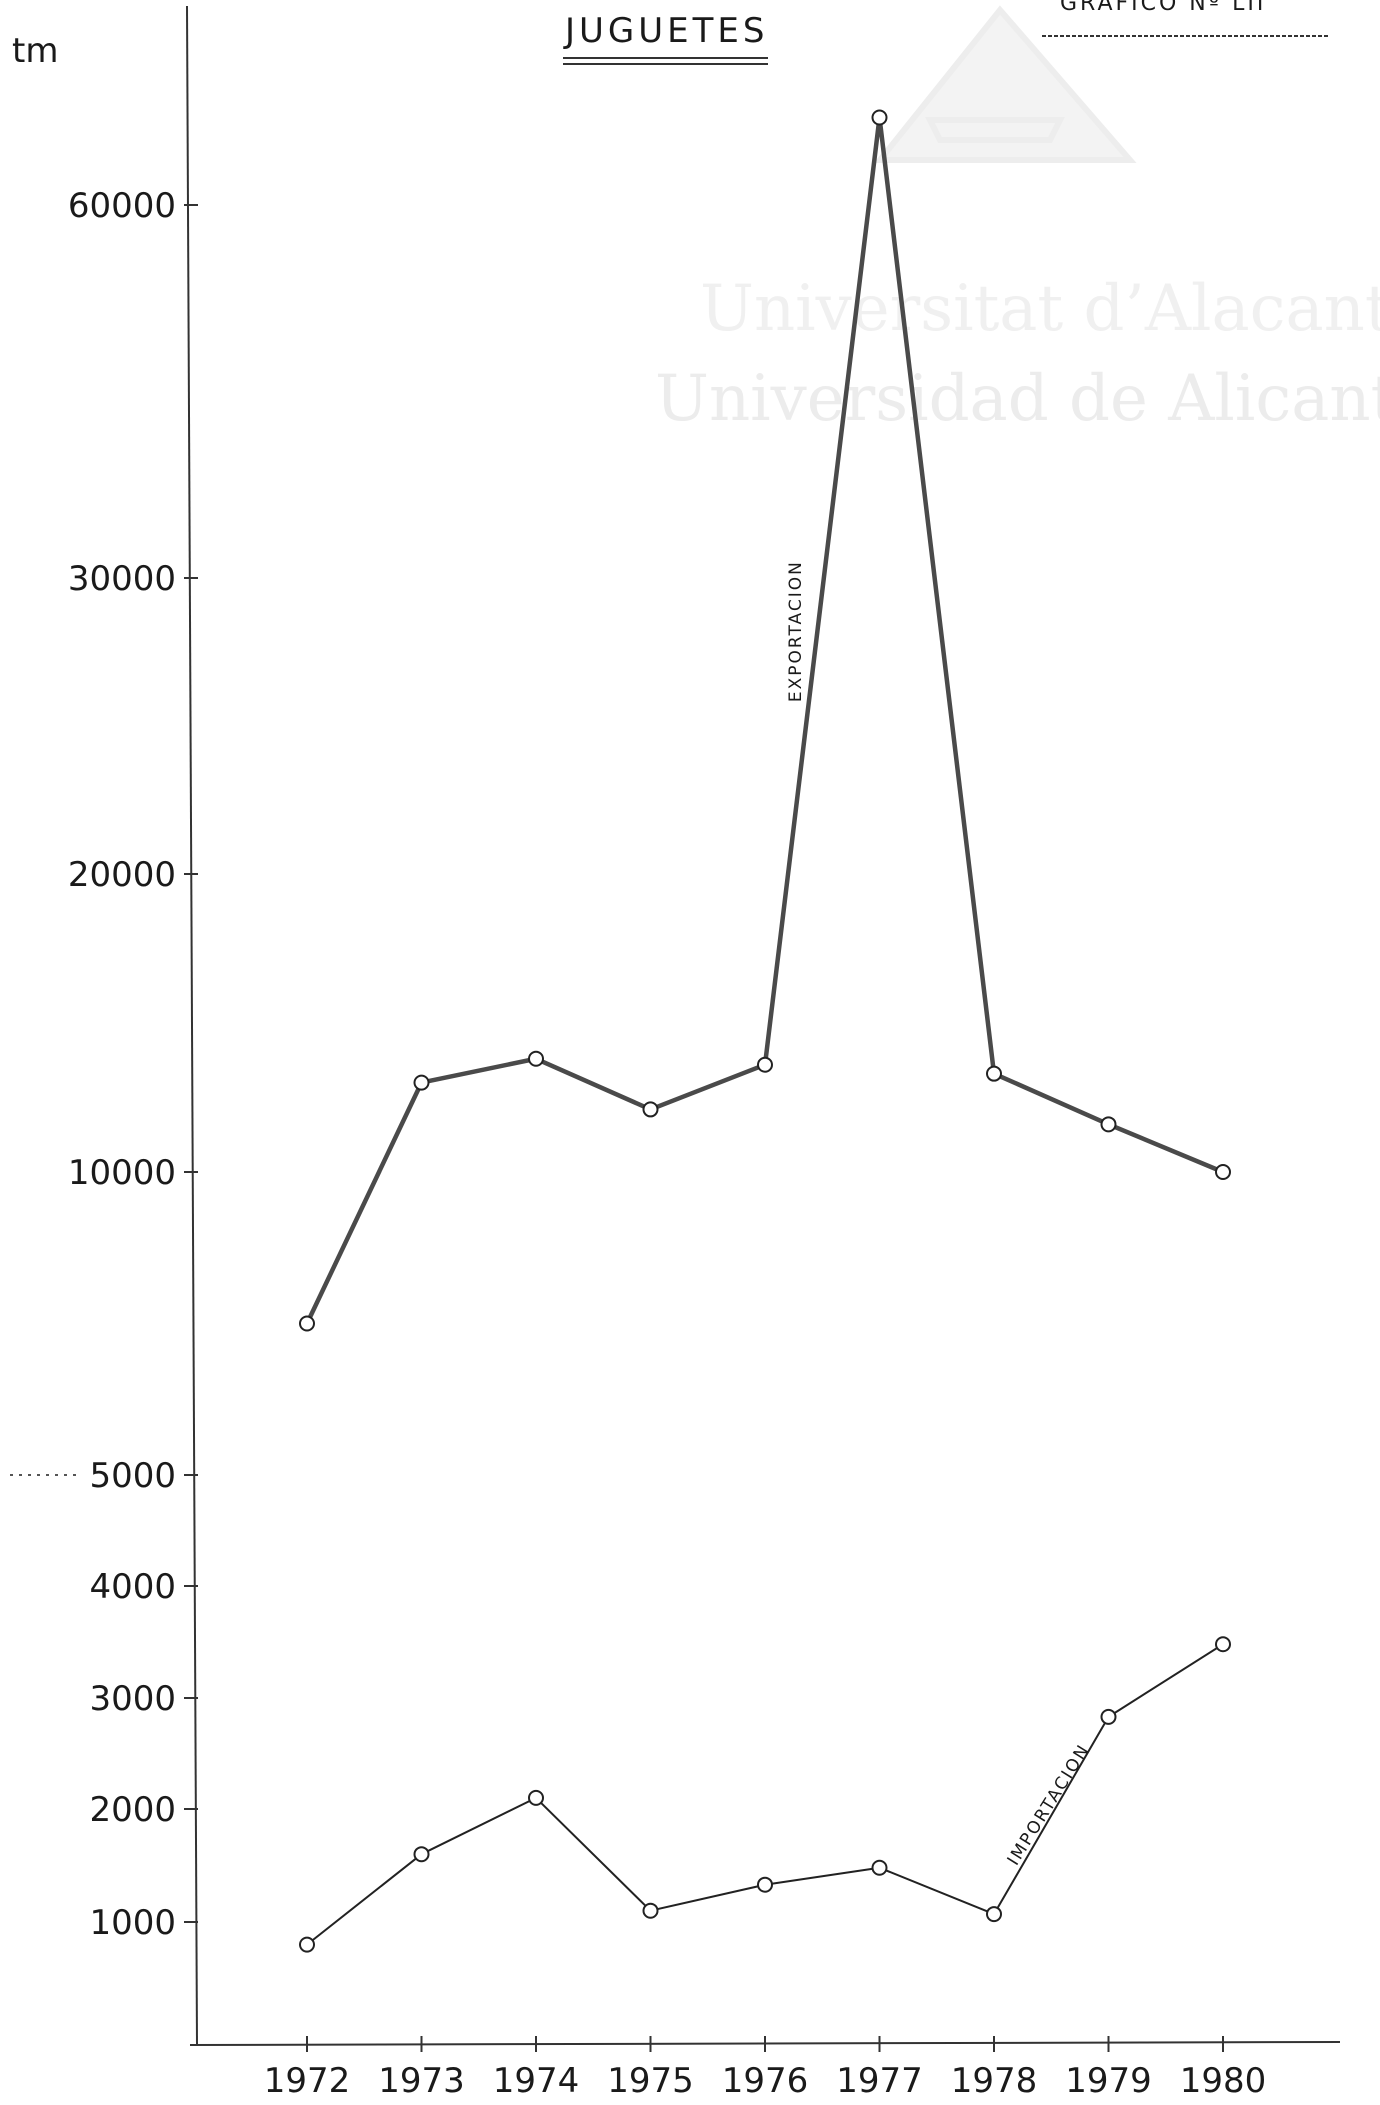 This screenshot has width=1380, height=2105. I want to click on y-tick-label: 3000, so click(132, 1699).